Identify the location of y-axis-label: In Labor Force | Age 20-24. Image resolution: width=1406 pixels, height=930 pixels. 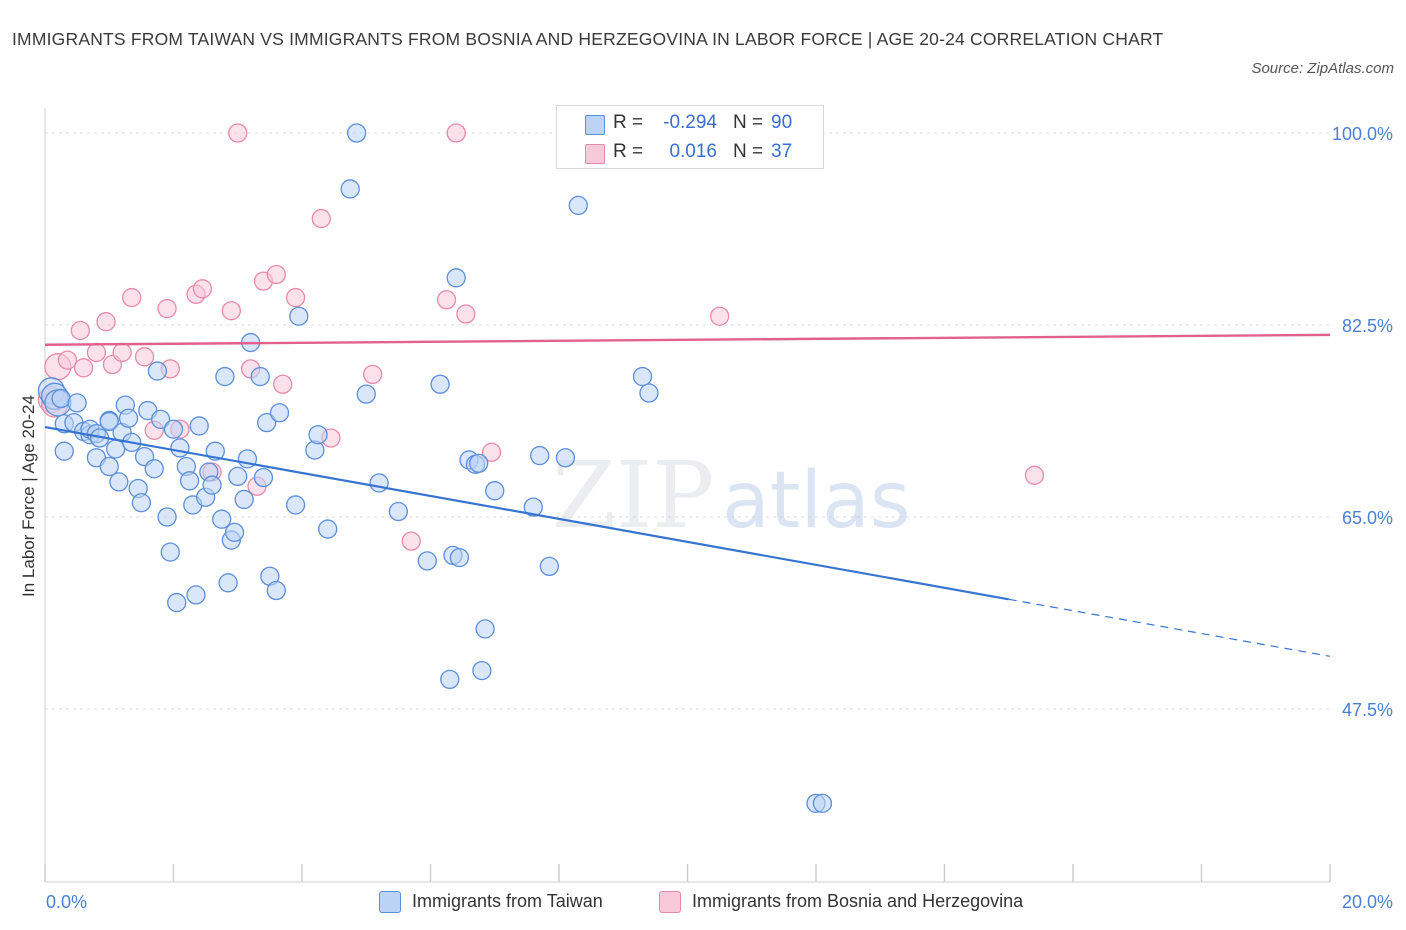
(28, 496).